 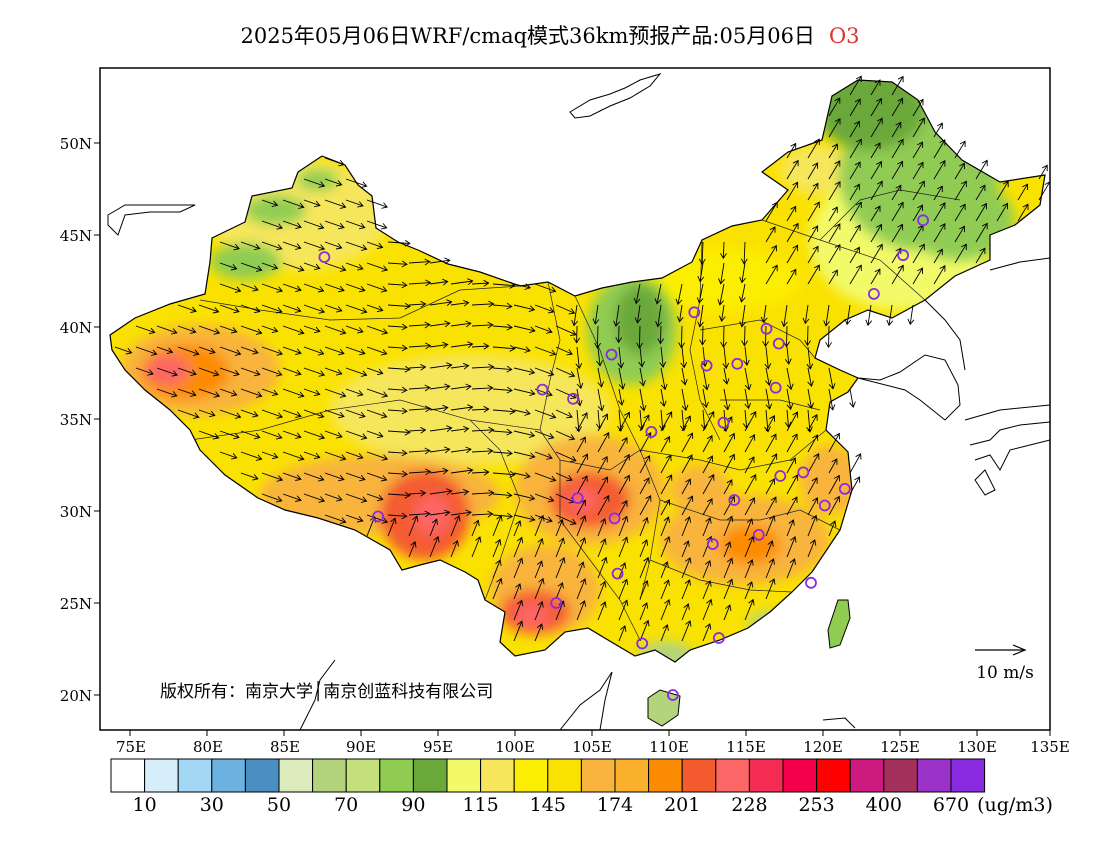 What do you see at coordinates (1004, 663) in the screenshot?
I see `wind-scale: 10 m/s` at bounding box center [1004, 663].